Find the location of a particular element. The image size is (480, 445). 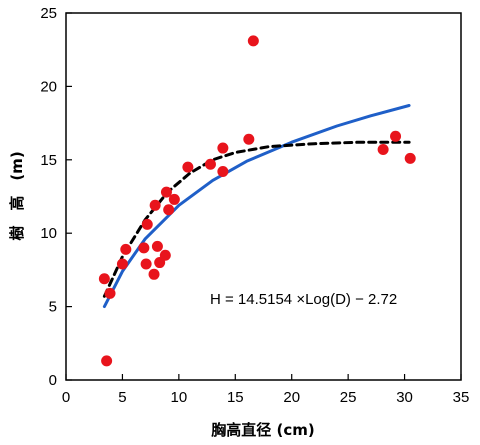

x-tick-label: 30 is located at coordinates (404, 397).